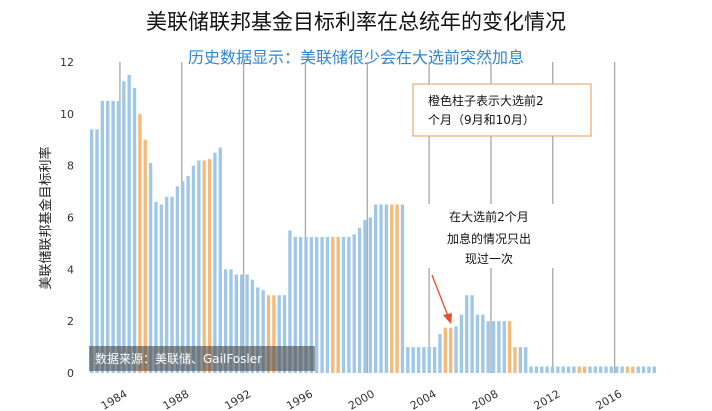 This screenshot has width=712, height=411. Describe the element at coordinates (440, 295) in the screenshot. I see `annotation-arrow` at that location.